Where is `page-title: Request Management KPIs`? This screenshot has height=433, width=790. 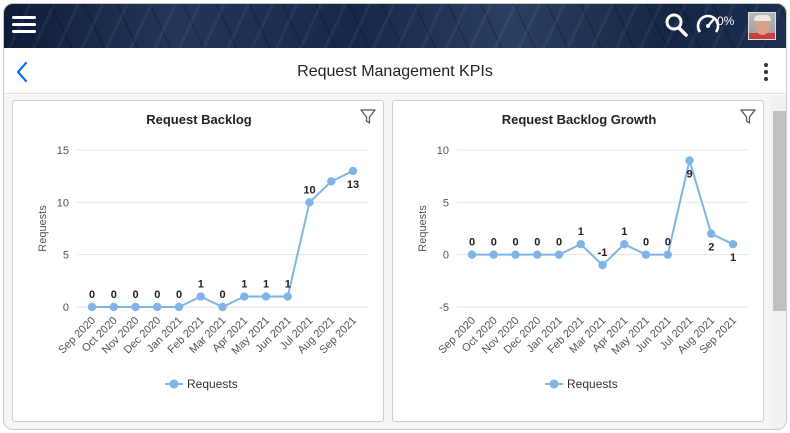
page-title: Request Management KPIs is located at coordinates (395, 71).